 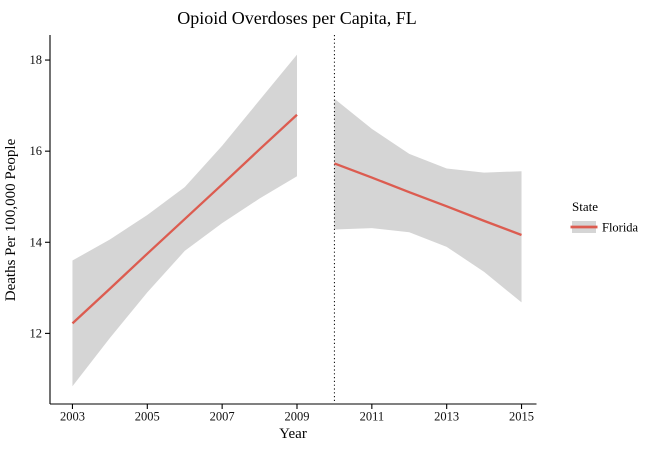 What do you see at coordinates (296, 18) in the screenshot?
I see `chart-title: Opioid Overdoses per Capita, FL` at bounding box center [296, 18].